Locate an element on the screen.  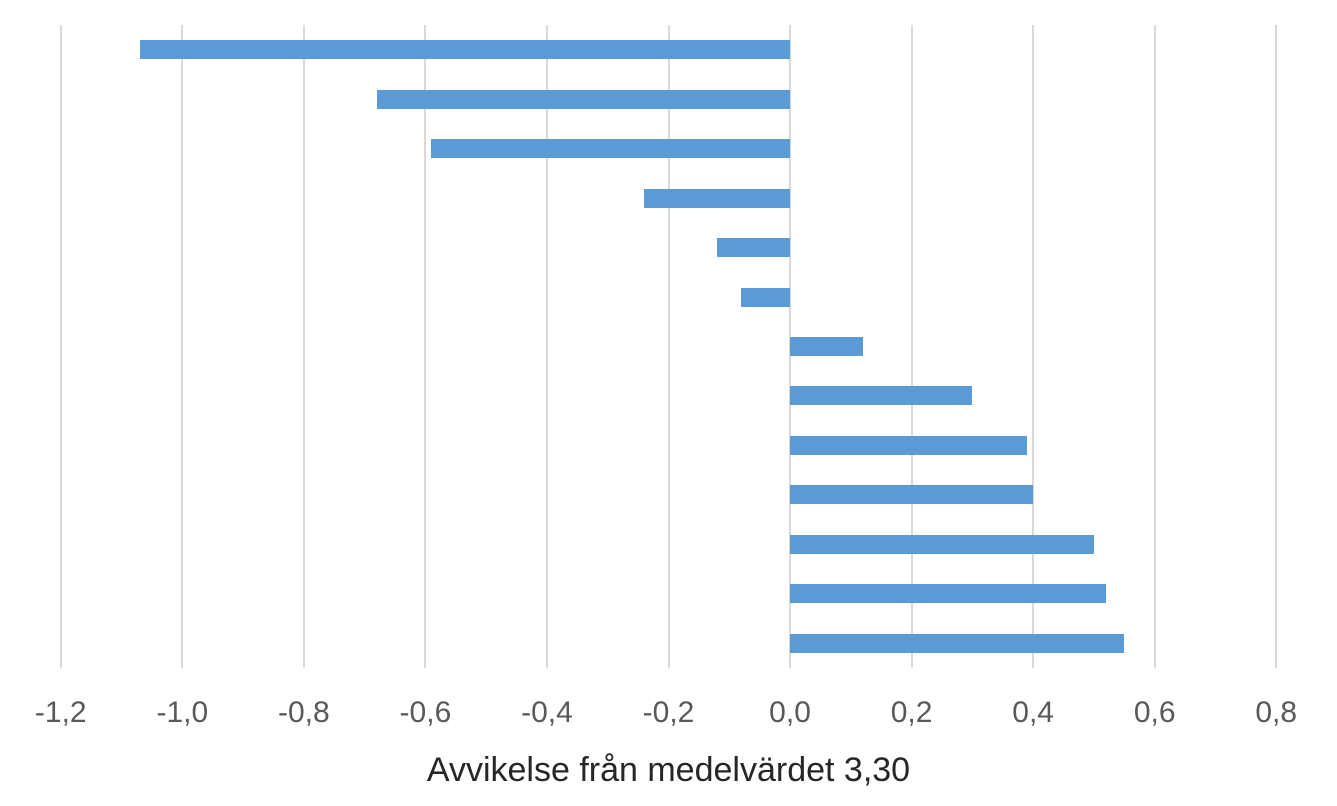
x-axis-tick-label: 0,2 is located at coordinates (911, 712).